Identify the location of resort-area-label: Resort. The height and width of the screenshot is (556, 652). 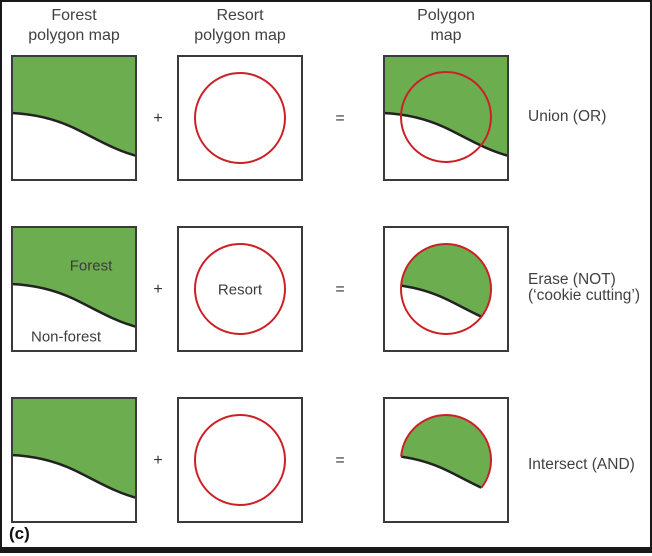
(240, 290).